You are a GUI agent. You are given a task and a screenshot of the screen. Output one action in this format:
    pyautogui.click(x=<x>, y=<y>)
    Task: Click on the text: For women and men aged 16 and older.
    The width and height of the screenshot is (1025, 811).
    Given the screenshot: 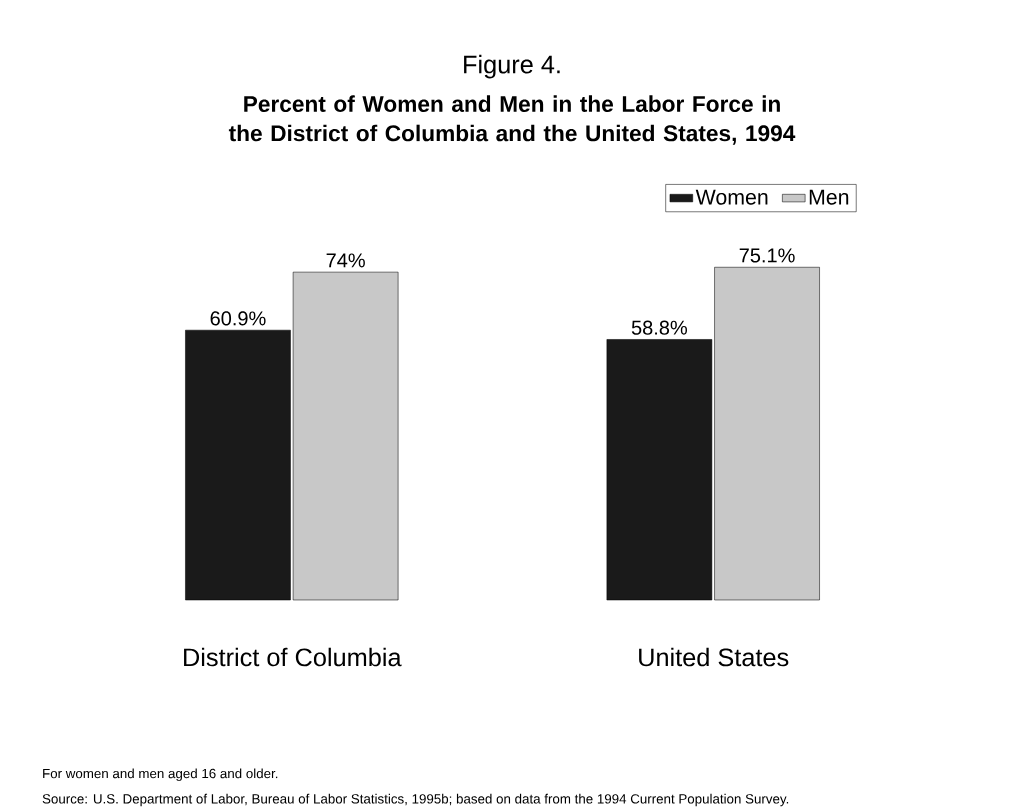 What is the action you would take?
    pyautogui.click(x=160, y=775)
    